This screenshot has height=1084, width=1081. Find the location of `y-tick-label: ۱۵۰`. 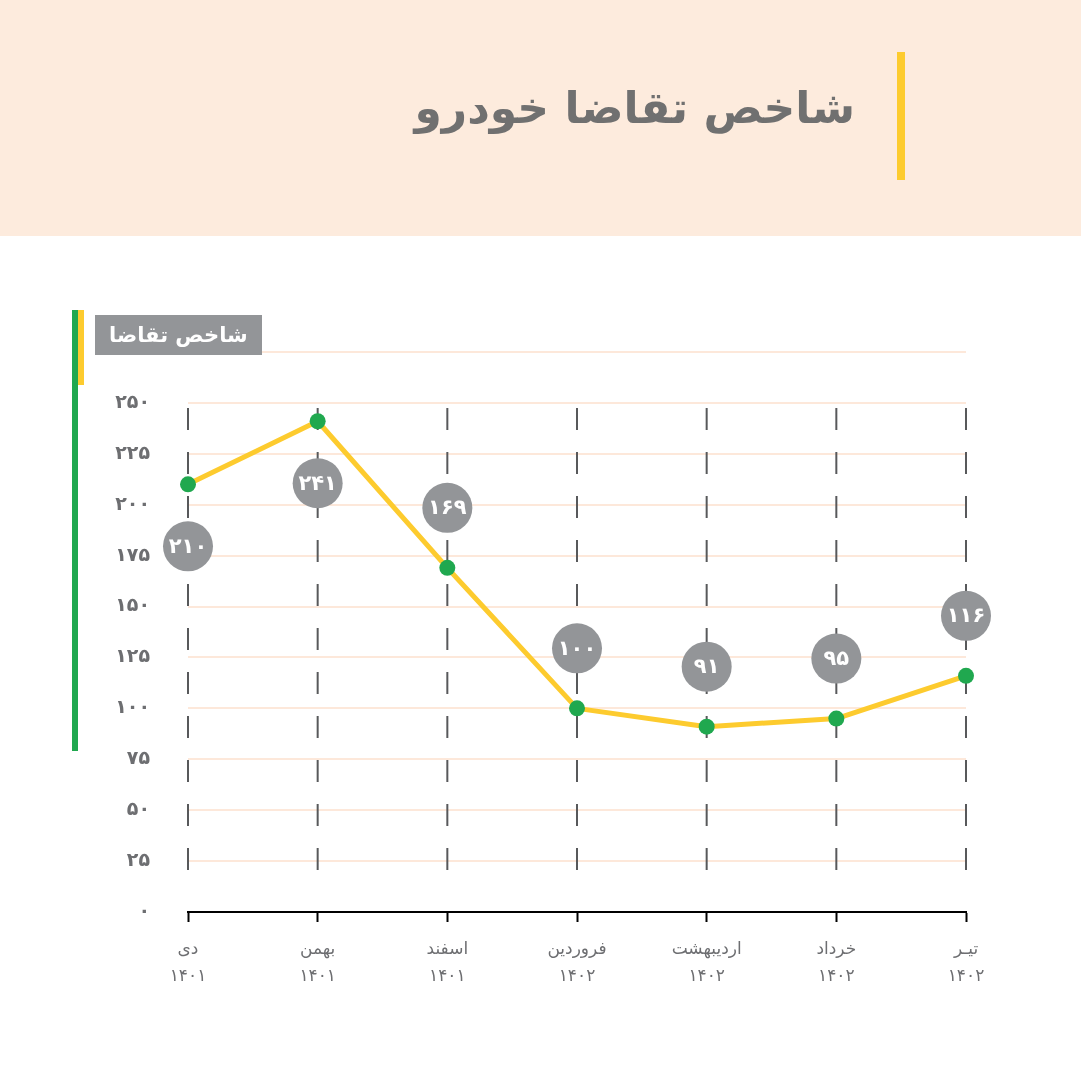

y-tick-label: ۱۵۰ is located at coordinates (132, 604).